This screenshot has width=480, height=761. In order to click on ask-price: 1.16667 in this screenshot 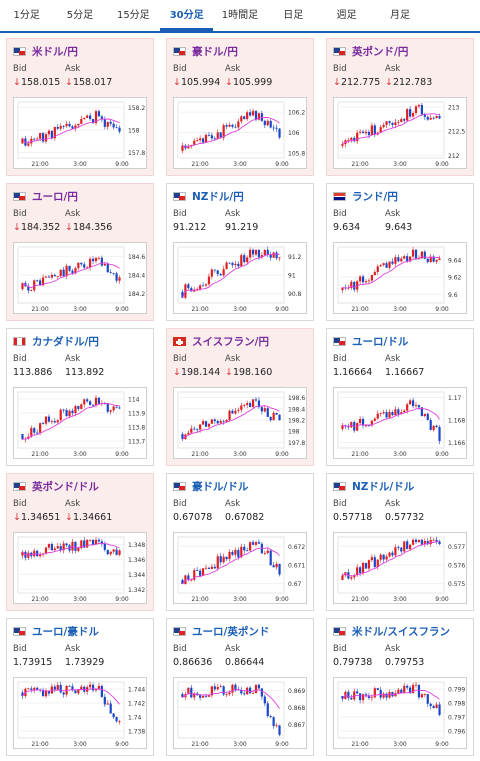, I will do `click(405, 372)`.